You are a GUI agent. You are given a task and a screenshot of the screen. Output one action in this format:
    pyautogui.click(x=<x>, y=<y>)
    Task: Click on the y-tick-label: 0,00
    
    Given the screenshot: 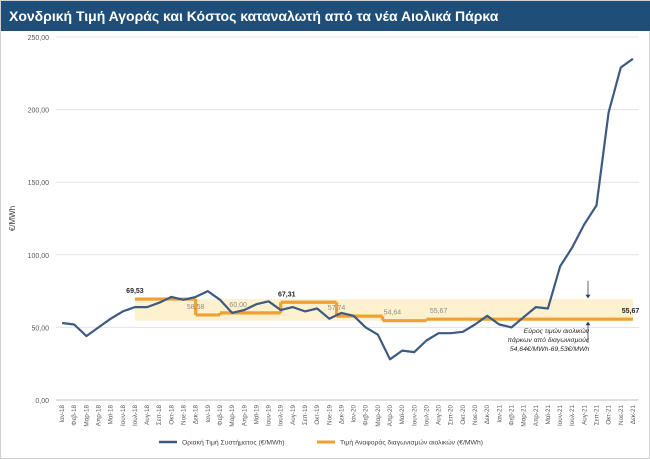 What is the action you would take?
    pyautogui.click(x=42, y=401)
    